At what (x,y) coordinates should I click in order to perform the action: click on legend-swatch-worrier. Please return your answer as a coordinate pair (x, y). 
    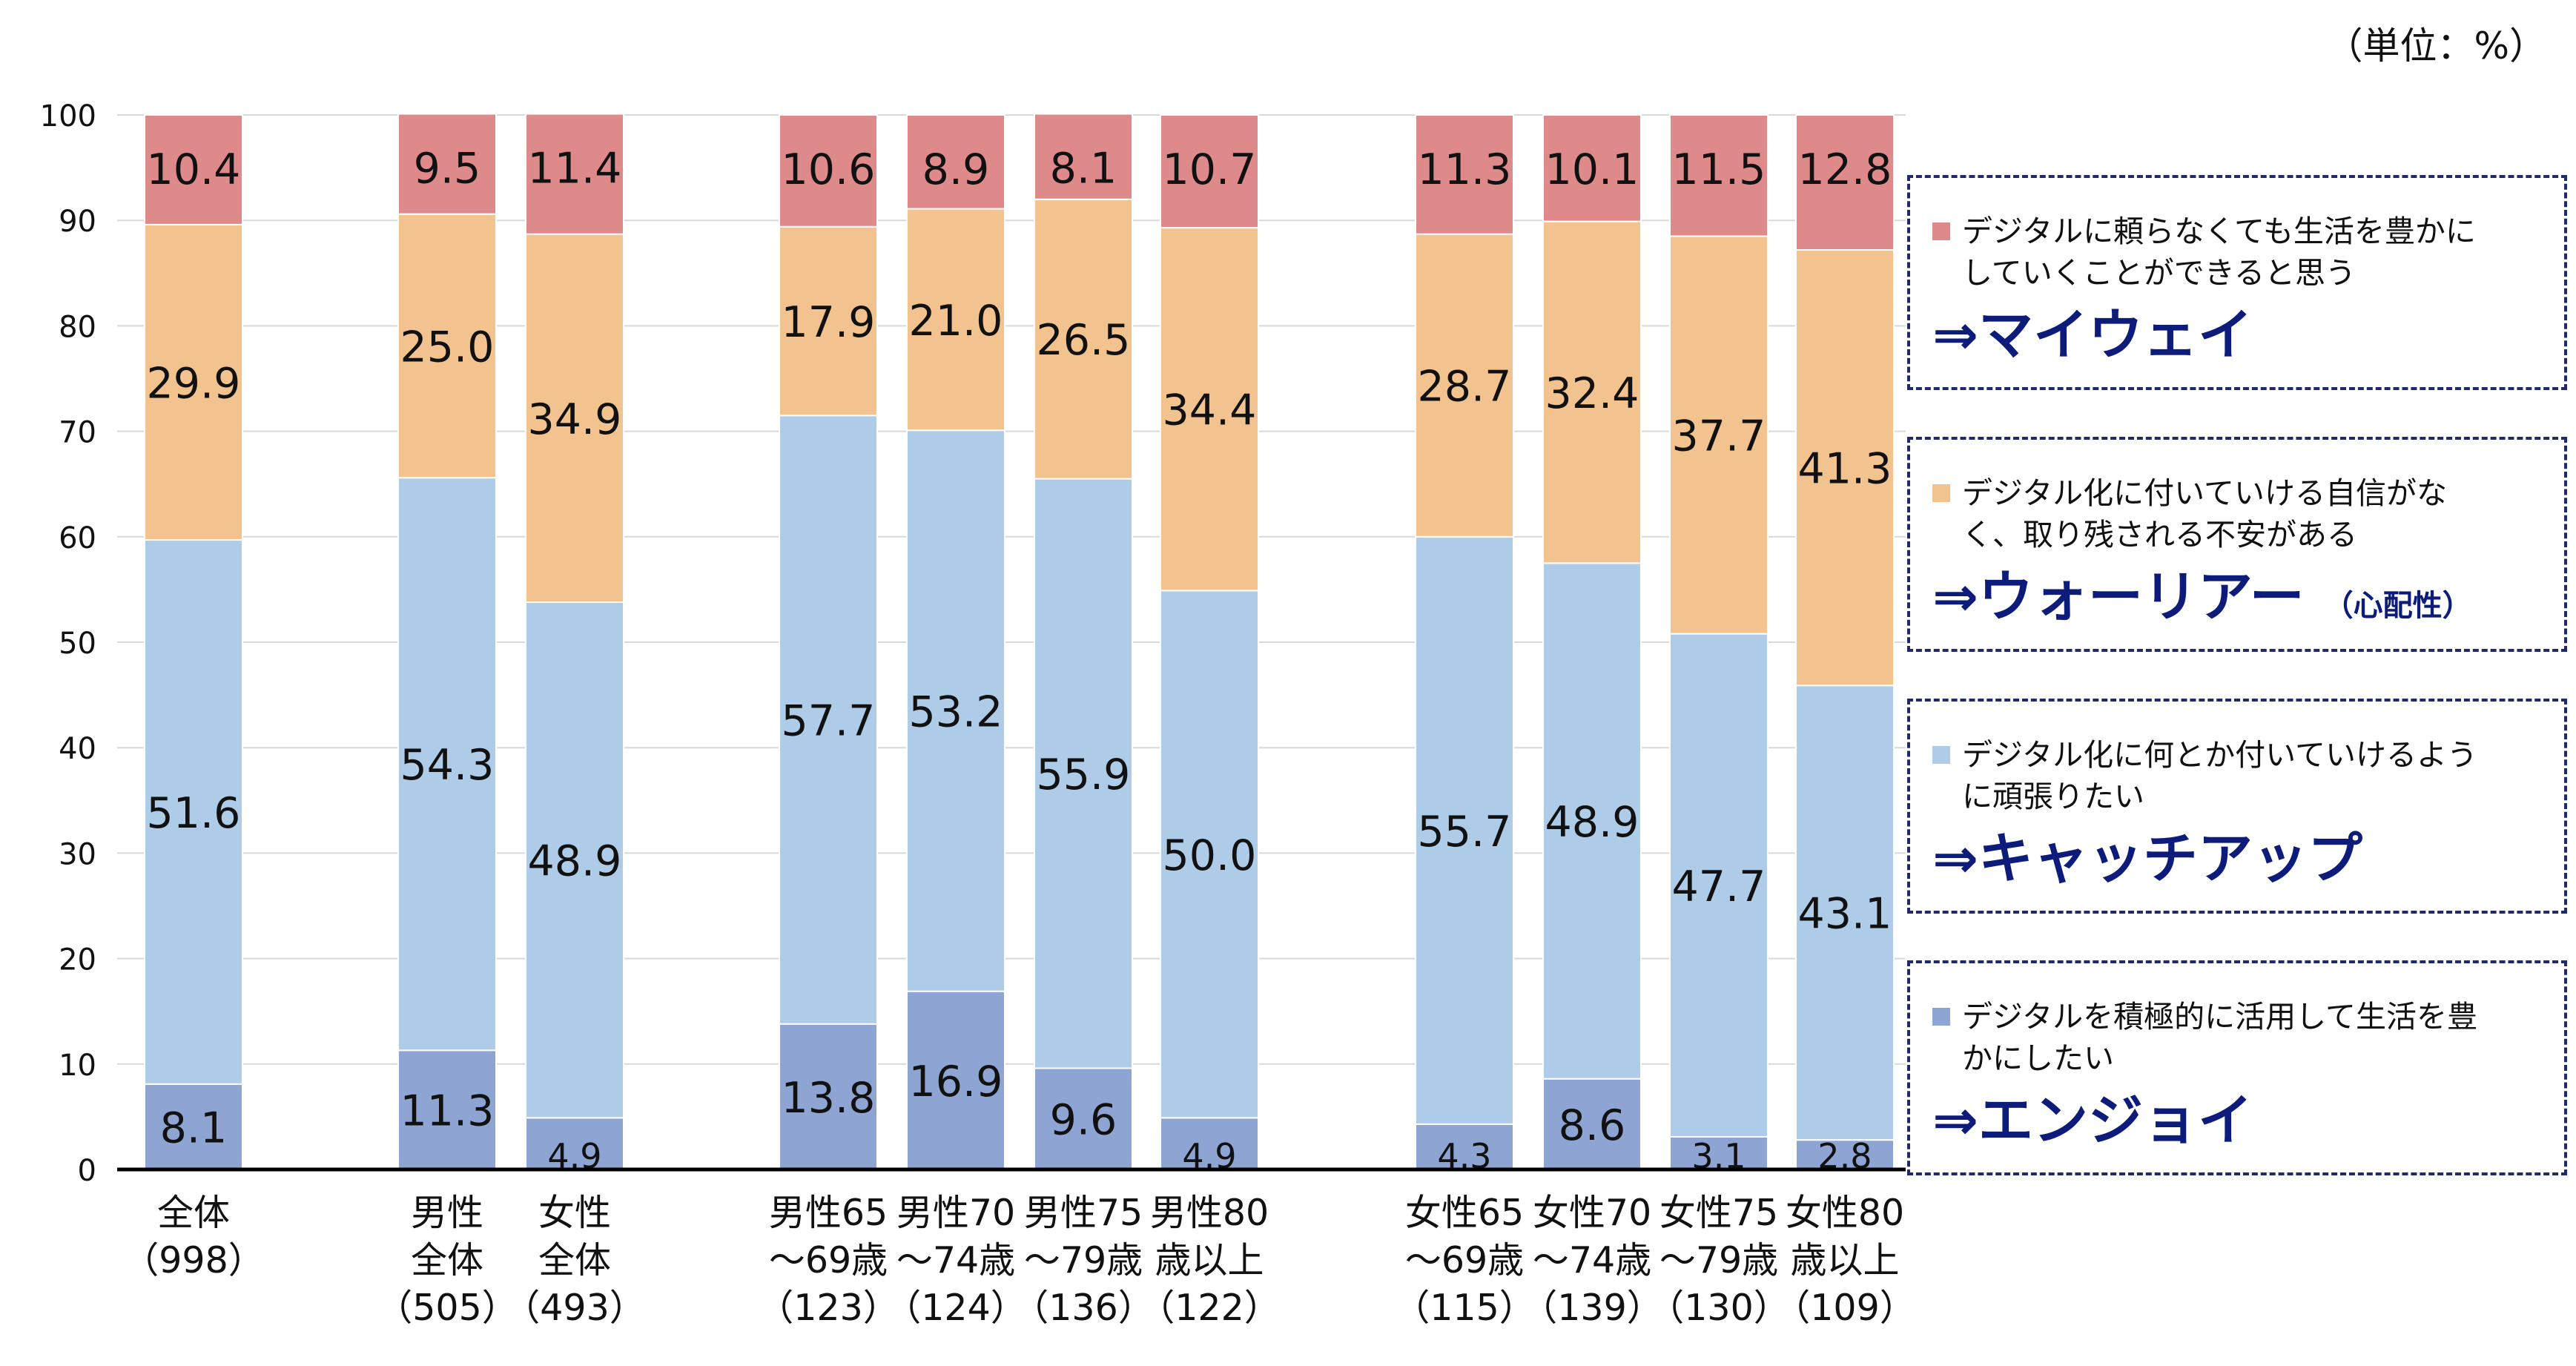
    Looking at the image, I should click on (1941, 493).